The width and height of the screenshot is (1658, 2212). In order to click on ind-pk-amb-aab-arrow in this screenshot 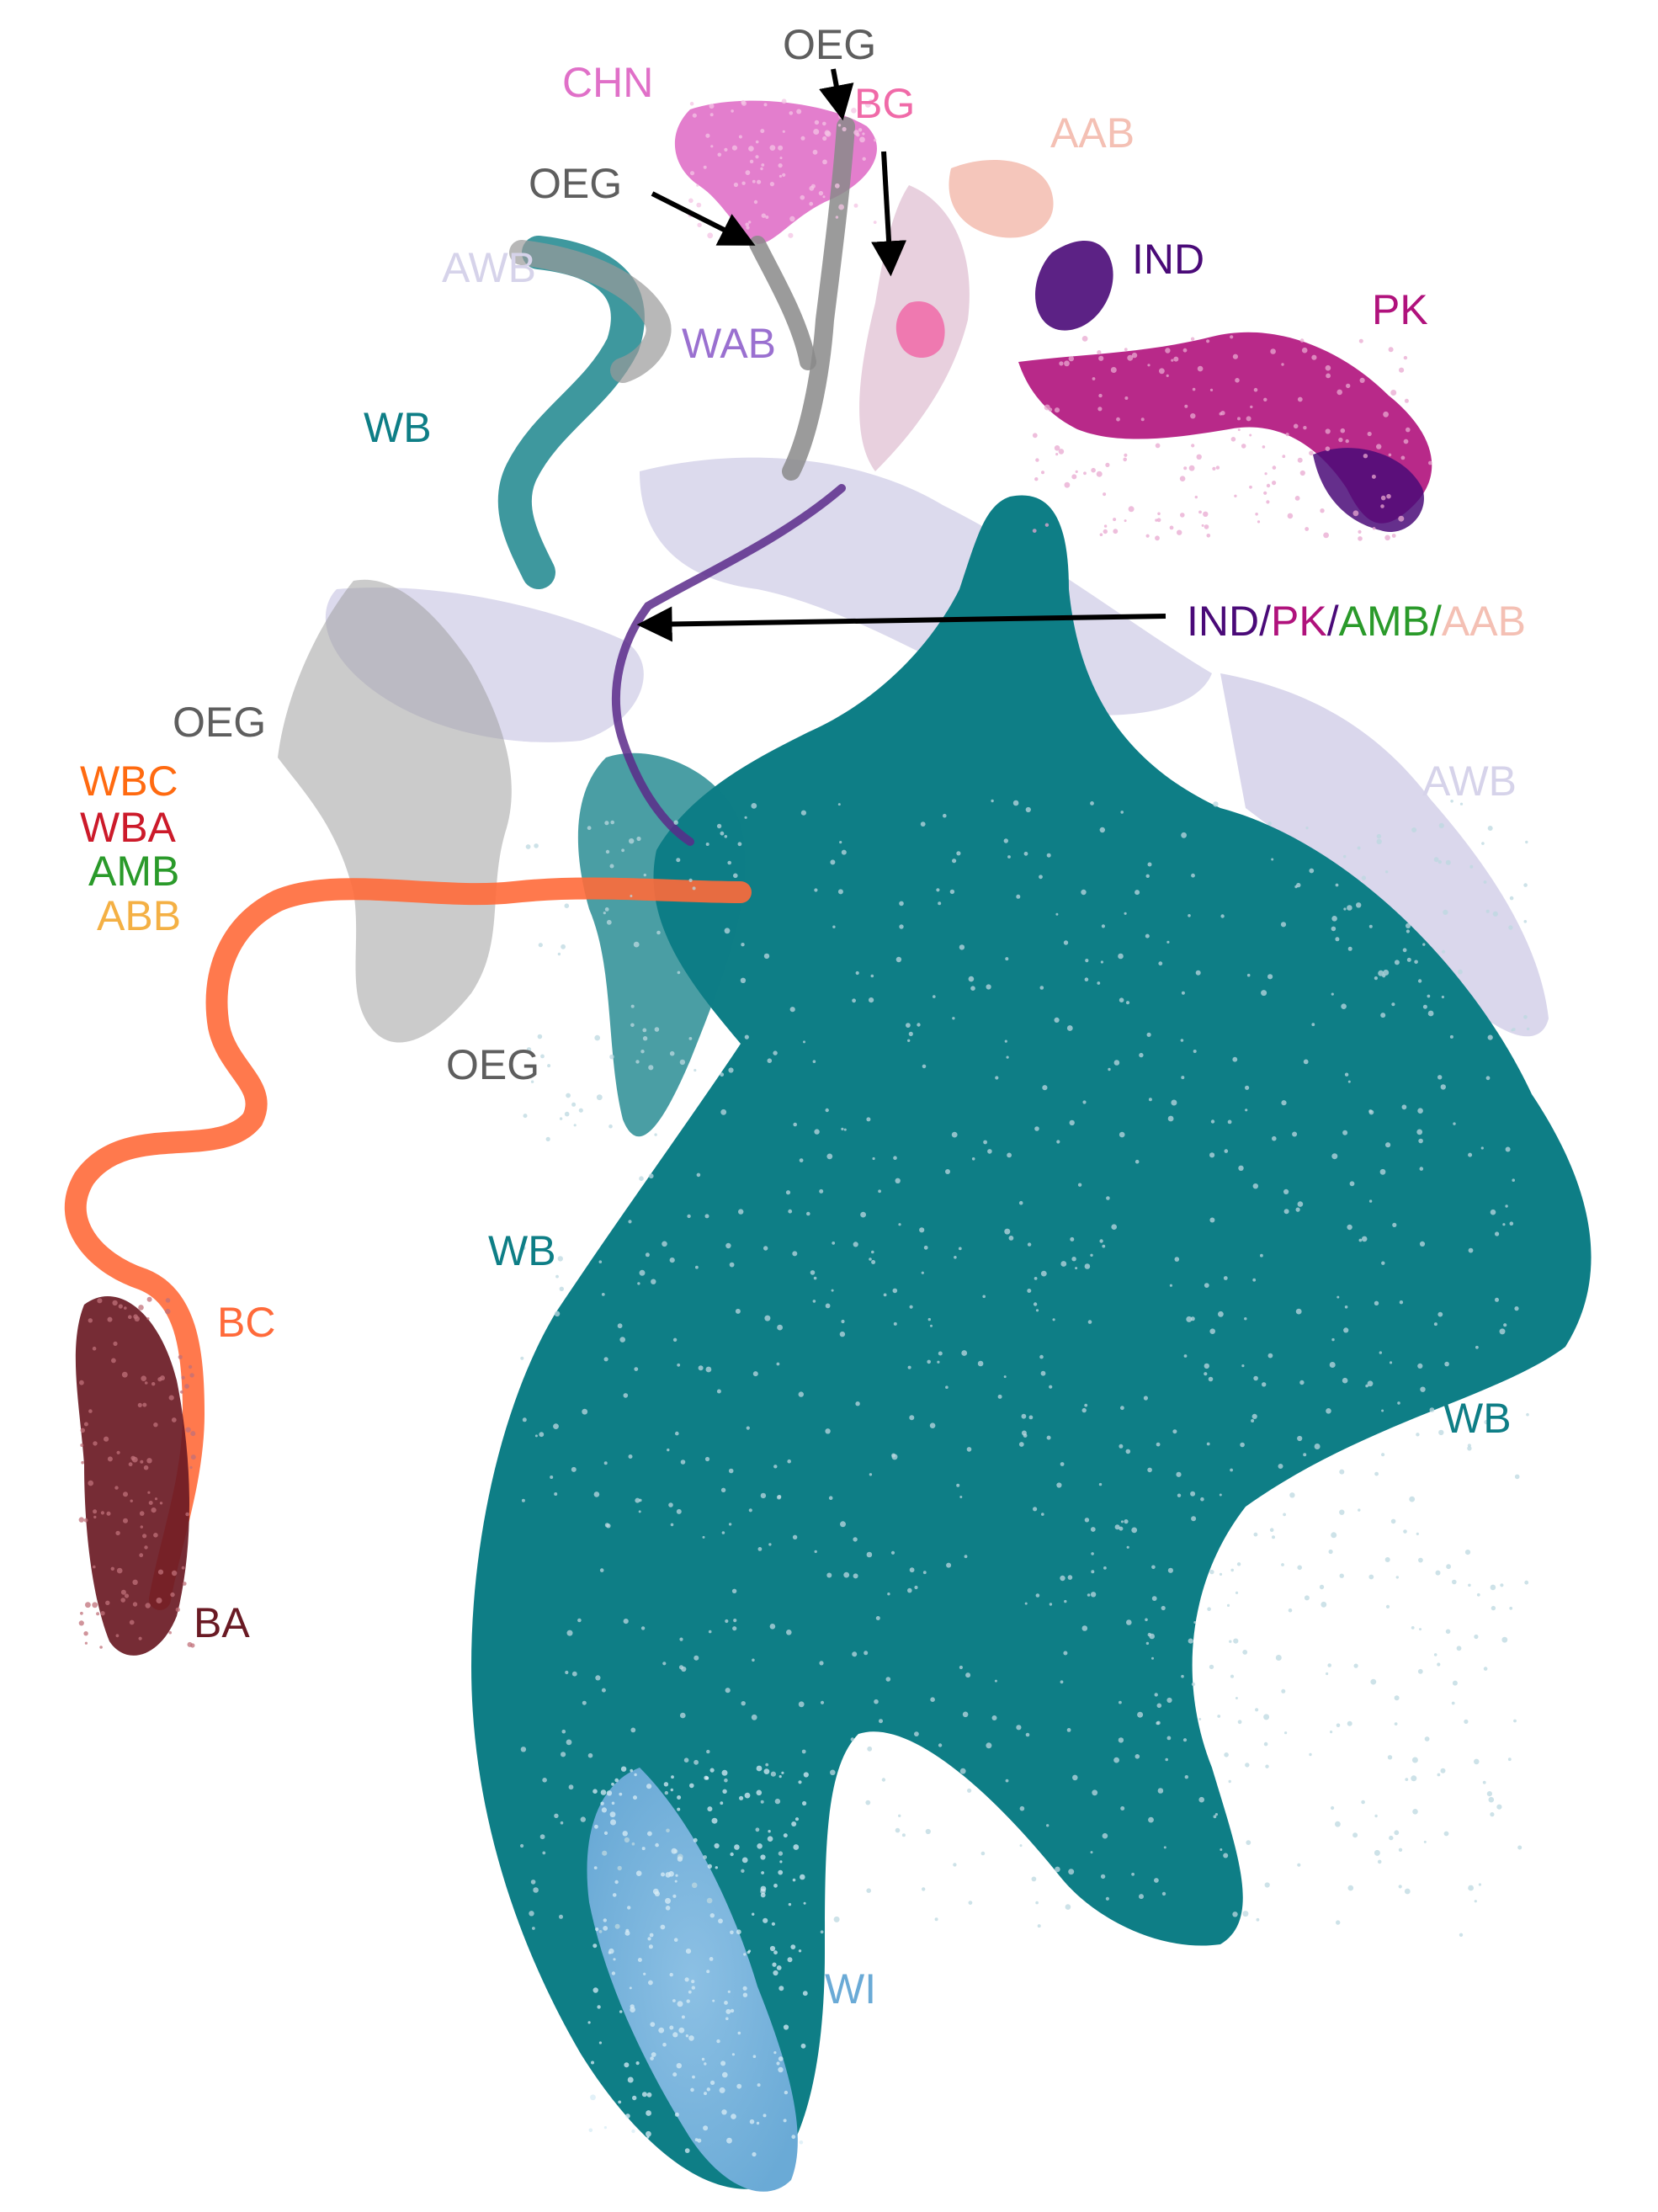, I will do `click(901, 624)`.